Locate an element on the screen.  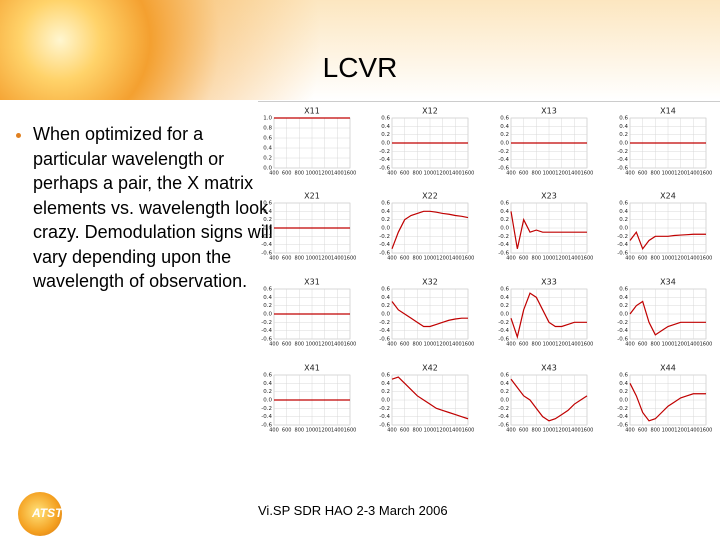
footer: Vi.SP SDR HAO 2-3 March 2006 is located at coordinates (353, 510).